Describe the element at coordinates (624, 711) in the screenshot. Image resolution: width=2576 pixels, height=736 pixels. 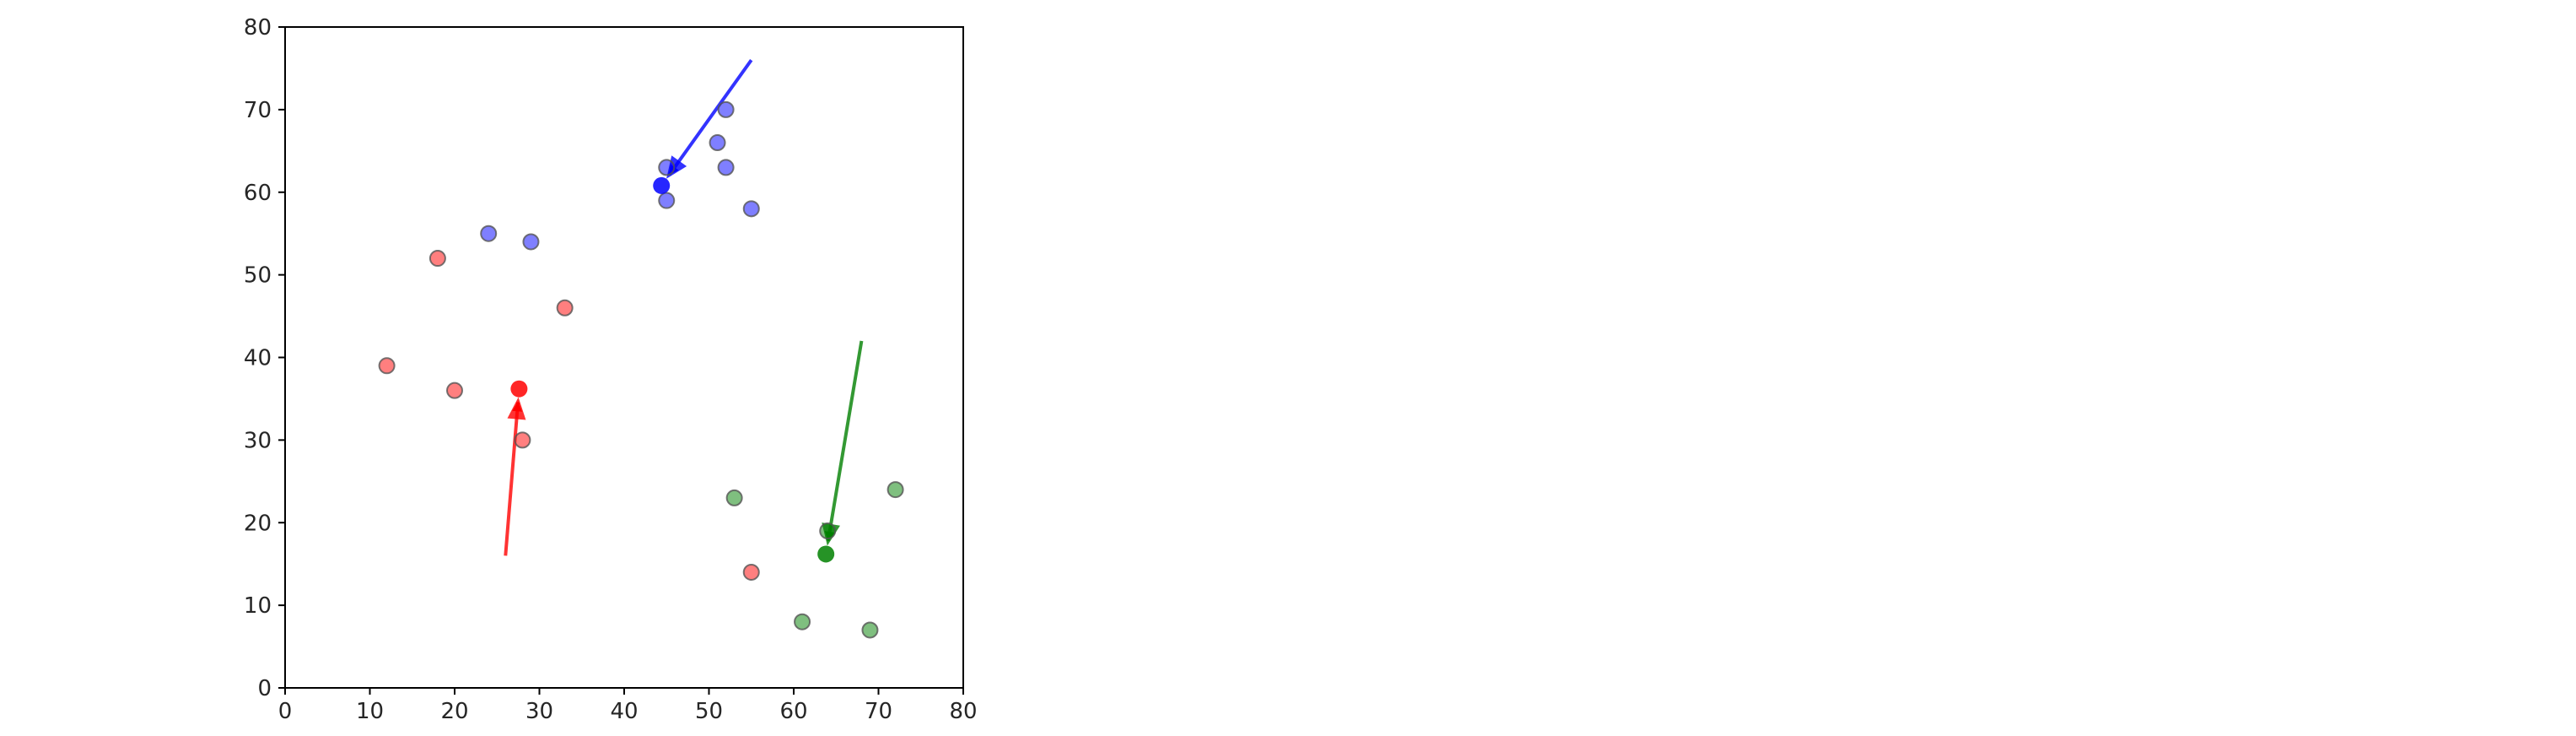
I see `x-tick-label: 40` at that location.